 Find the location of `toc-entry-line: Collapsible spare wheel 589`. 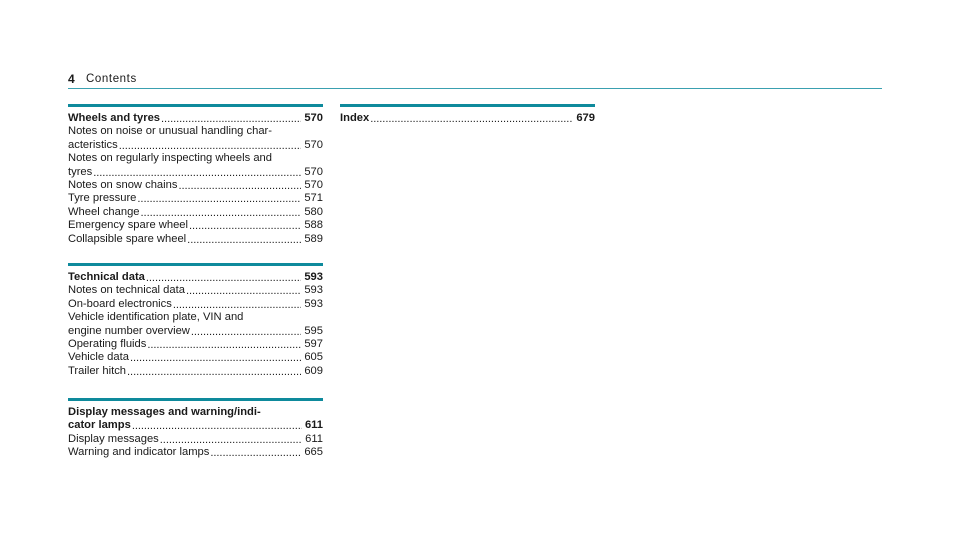

toc-entry-line: Collapsible spare wheel 589 is located at coordinates (195, 239).